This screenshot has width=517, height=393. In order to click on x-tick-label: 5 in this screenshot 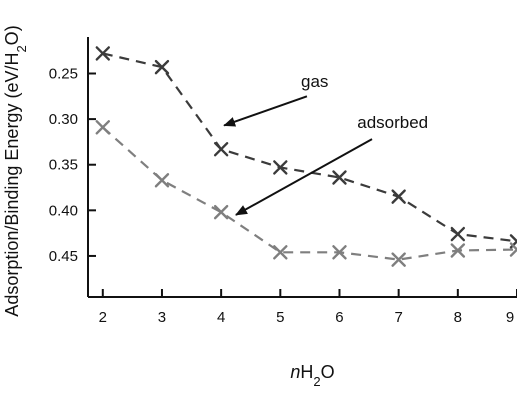, I will do `click(280, 317)`.